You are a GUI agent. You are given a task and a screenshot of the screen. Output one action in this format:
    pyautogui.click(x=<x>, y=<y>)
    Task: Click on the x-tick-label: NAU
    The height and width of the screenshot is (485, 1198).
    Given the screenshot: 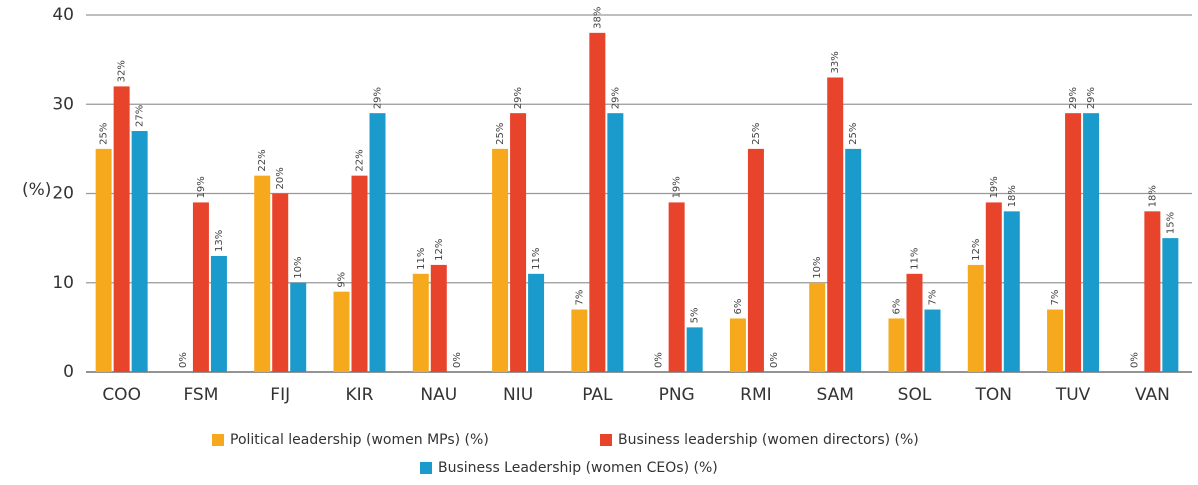 What is the action you would take?
    pyautogui.click(x=438, y=395)
    